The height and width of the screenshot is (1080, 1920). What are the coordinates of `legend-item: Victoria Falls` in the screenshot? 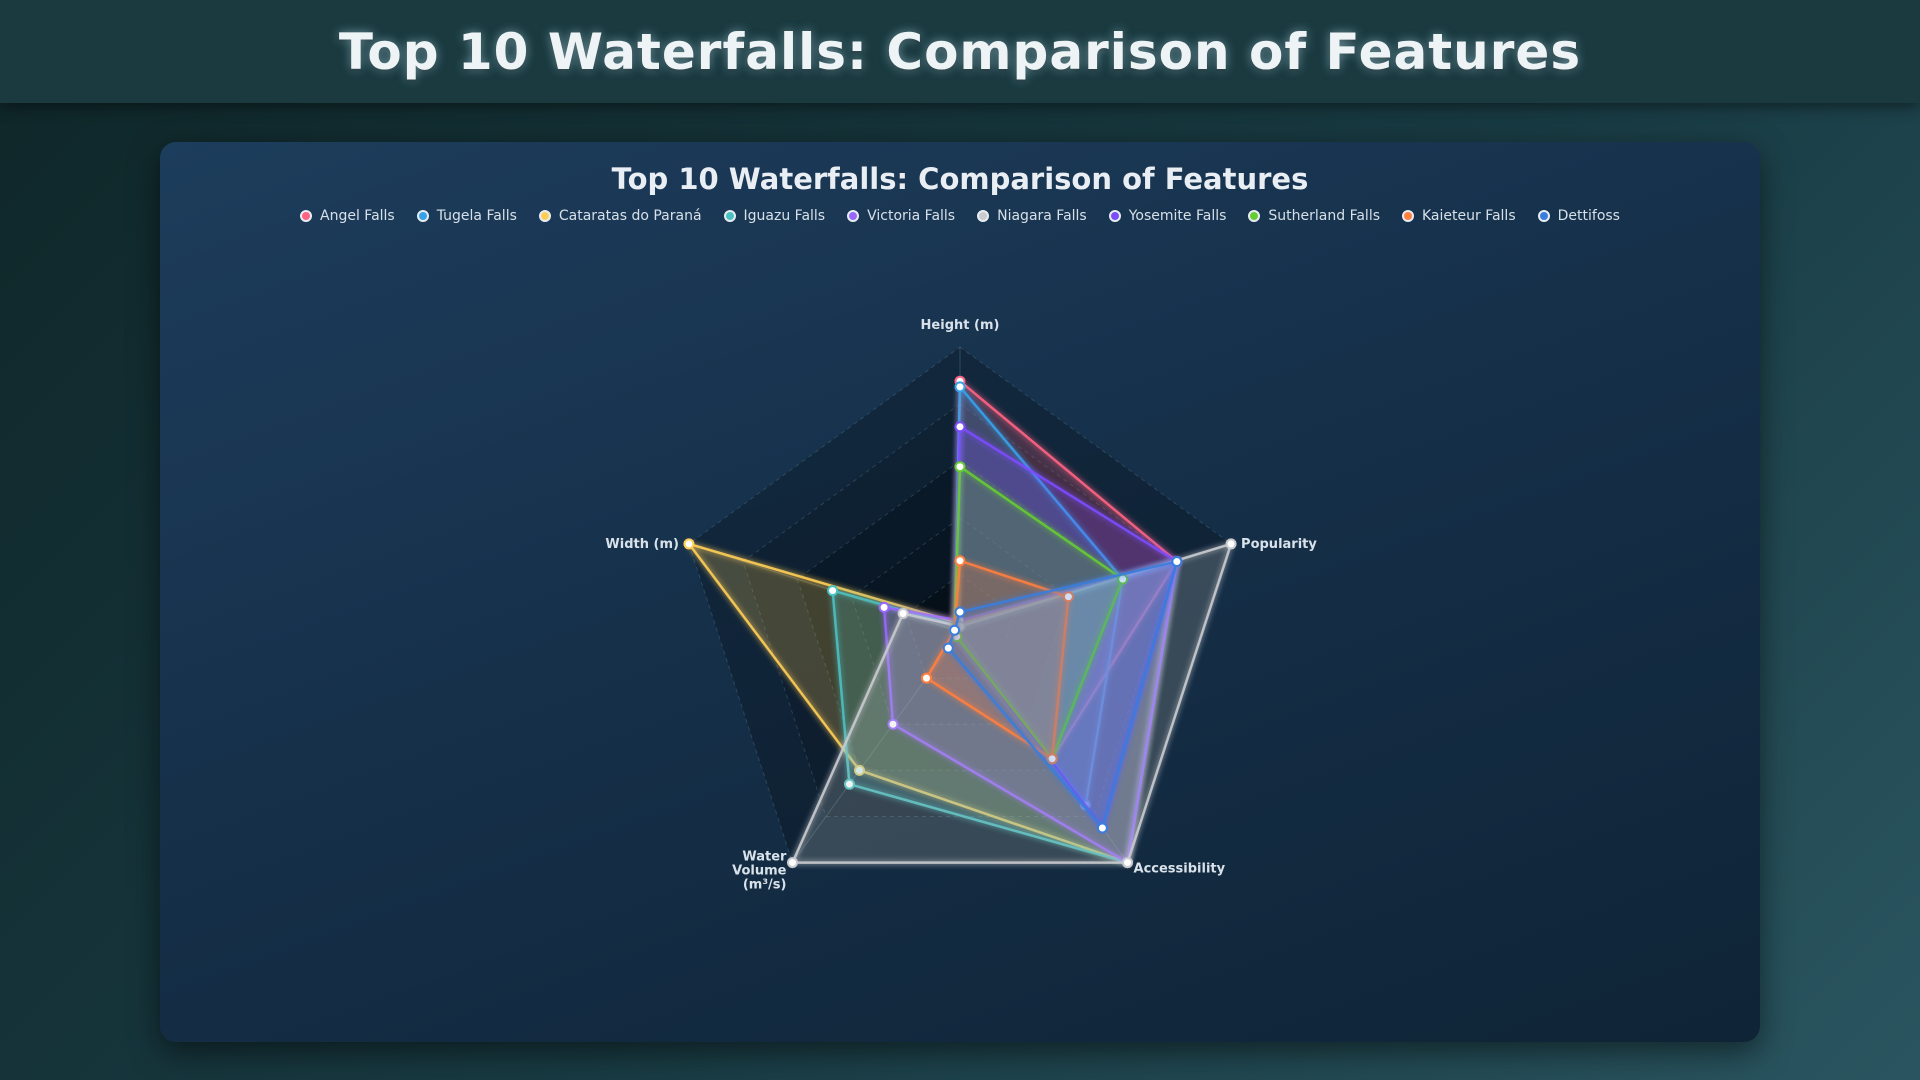 It's located at (901, 216).